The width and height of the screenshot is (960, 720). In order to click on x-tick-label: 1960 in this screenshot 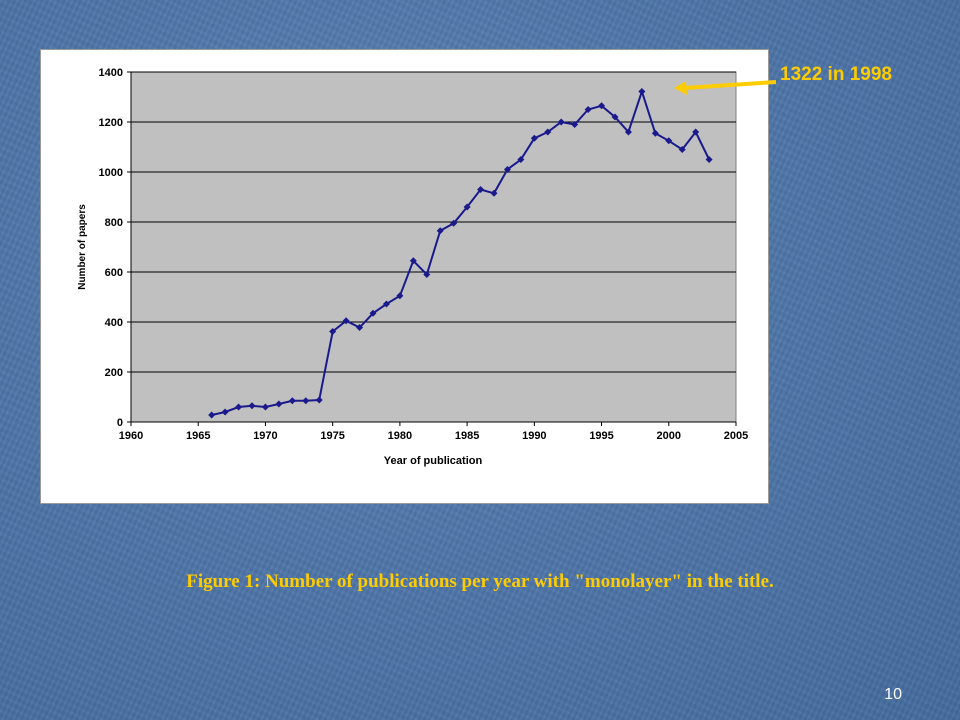, I will do `click(131, 436)`.